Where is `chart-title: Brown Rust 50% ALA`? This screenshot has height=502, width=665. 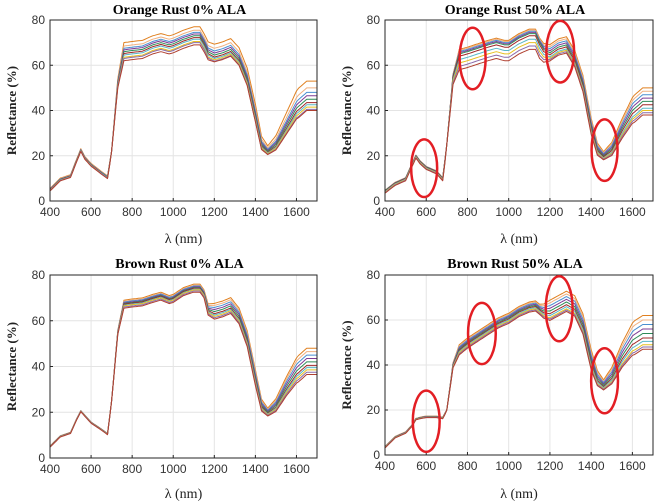
chart-title: Brown Rust 50% ALA is located at coordinates (515, 264).